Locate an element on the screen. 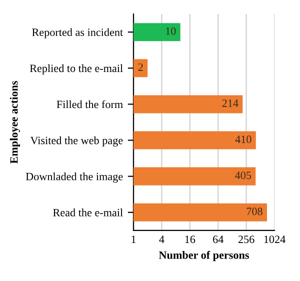 The width and height of the screenshot is (300, 281). y-tick-label: Filled the form is located at coordinates (89, 104).